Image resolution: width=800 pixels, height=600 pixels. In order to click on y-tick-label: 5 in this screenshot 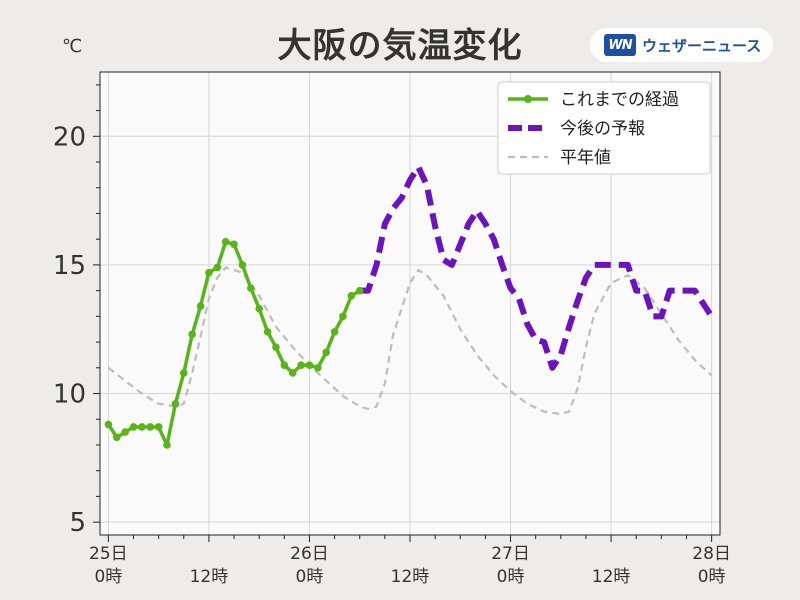, I will do `click(77, 523)`.